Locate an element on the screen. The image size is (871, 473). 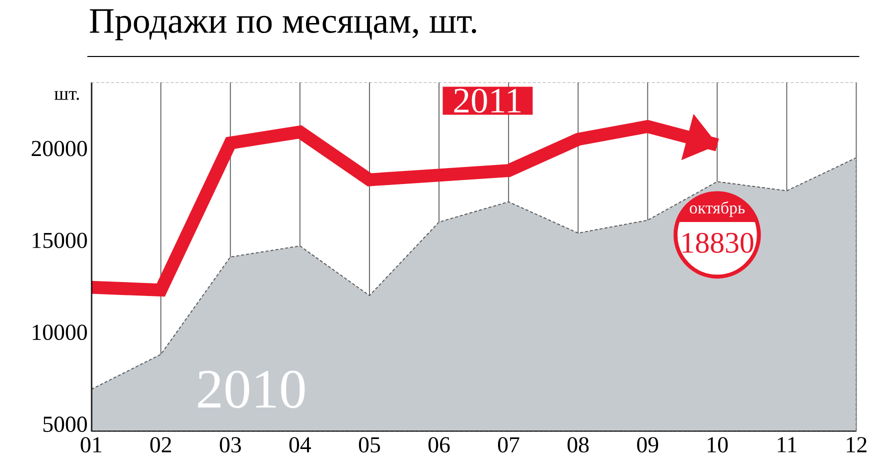
x-tick-label: 12 is located at coordinates (856, 444).